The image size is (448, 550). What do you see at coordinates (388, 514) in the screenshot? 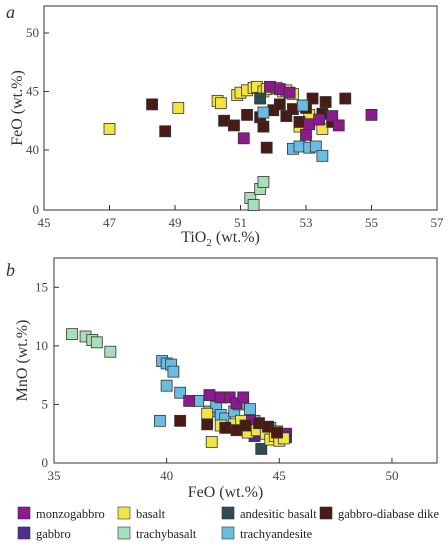
I see `legend-label-gabbro-diabase-dike: gabbro-diabase dike` at bounding box center [388, 514].